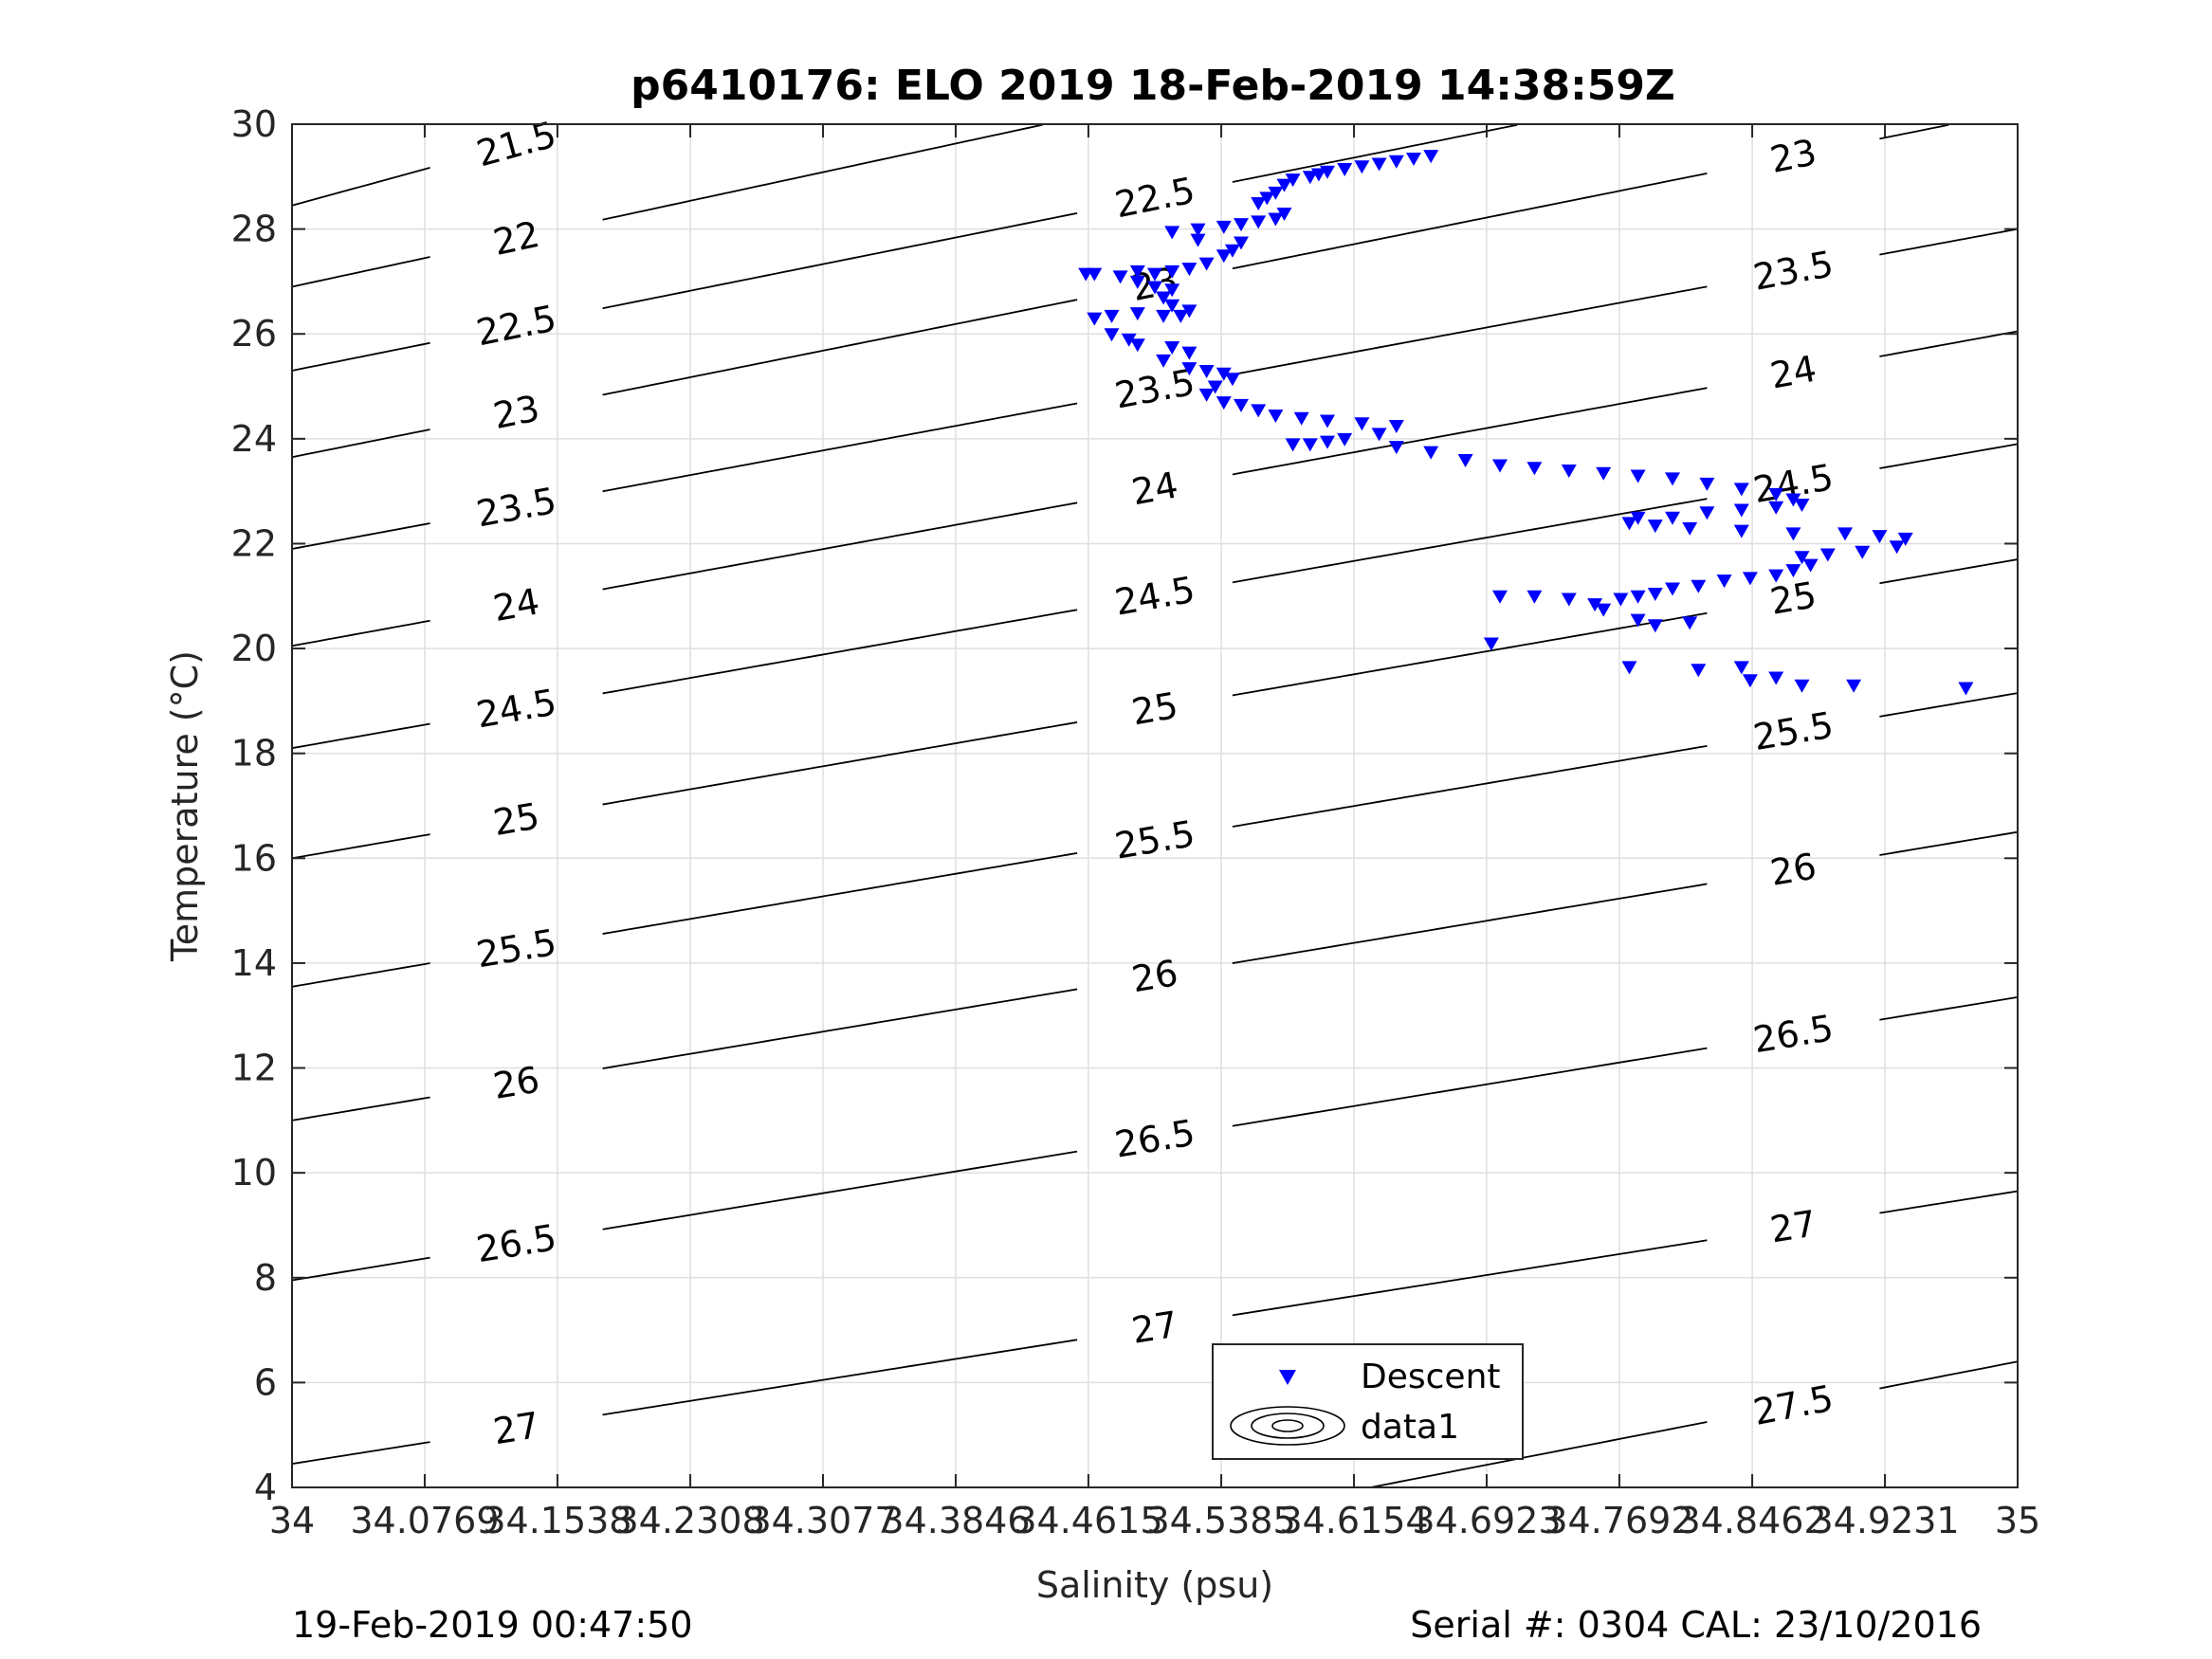 This screenshot has height=1659, width=2212. What do you see at coordinates (516, 1428) in the screenshot?
I see `contour-label: 27` at bounding box center [516, 1428].